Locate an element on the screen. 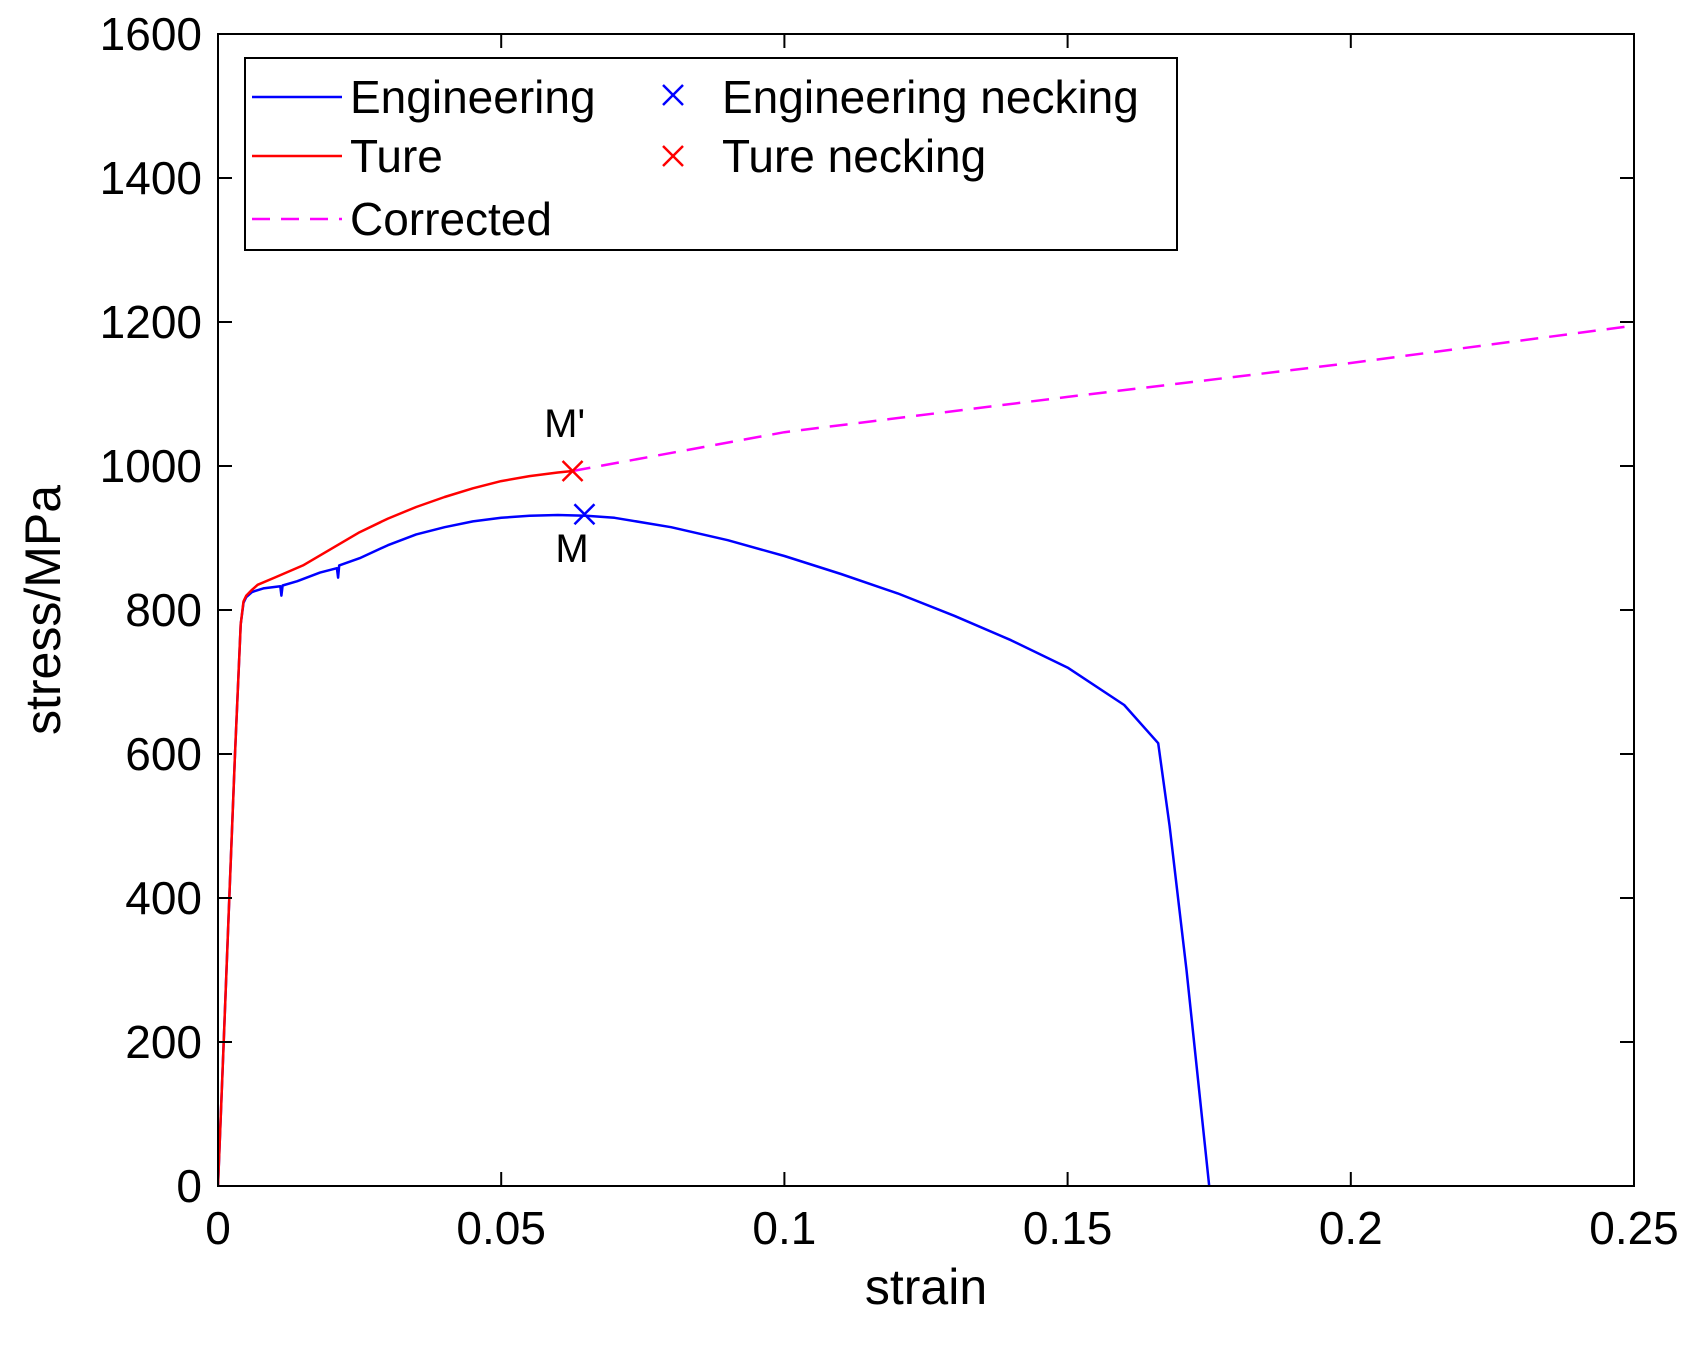 Image resolution: width=1690 pixels, height=1348 pixels. x-tick-label: 0 is located at coordinates (218, 1228).